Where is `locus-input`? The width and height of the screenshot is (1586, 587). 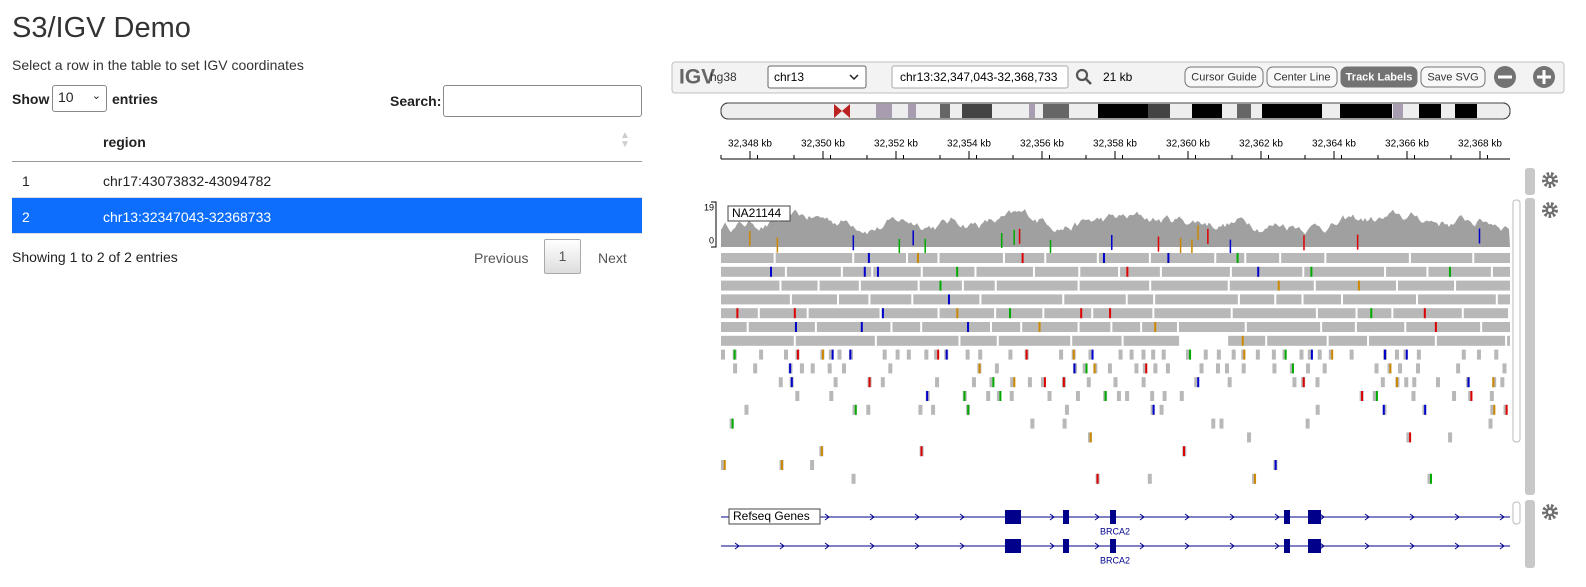 locus-input is located at coordinates (980, 77).